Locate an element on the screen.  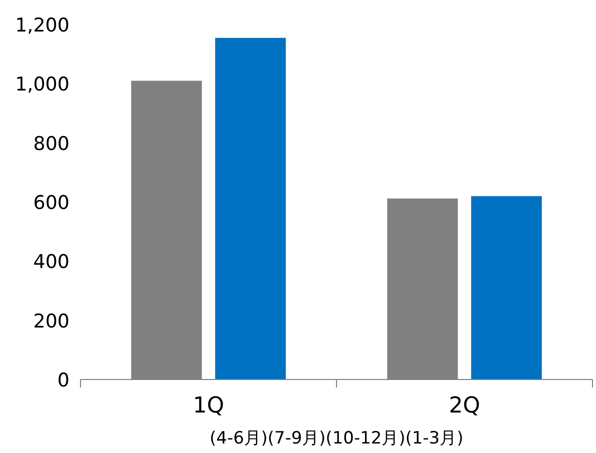
x-tick-label: 1Q is located at coordinates (208, 406).